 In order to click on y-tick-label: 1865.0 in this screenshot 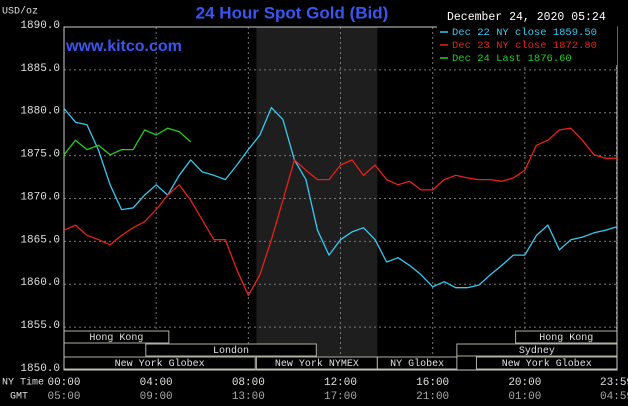, I will do `click(40, 240)`.